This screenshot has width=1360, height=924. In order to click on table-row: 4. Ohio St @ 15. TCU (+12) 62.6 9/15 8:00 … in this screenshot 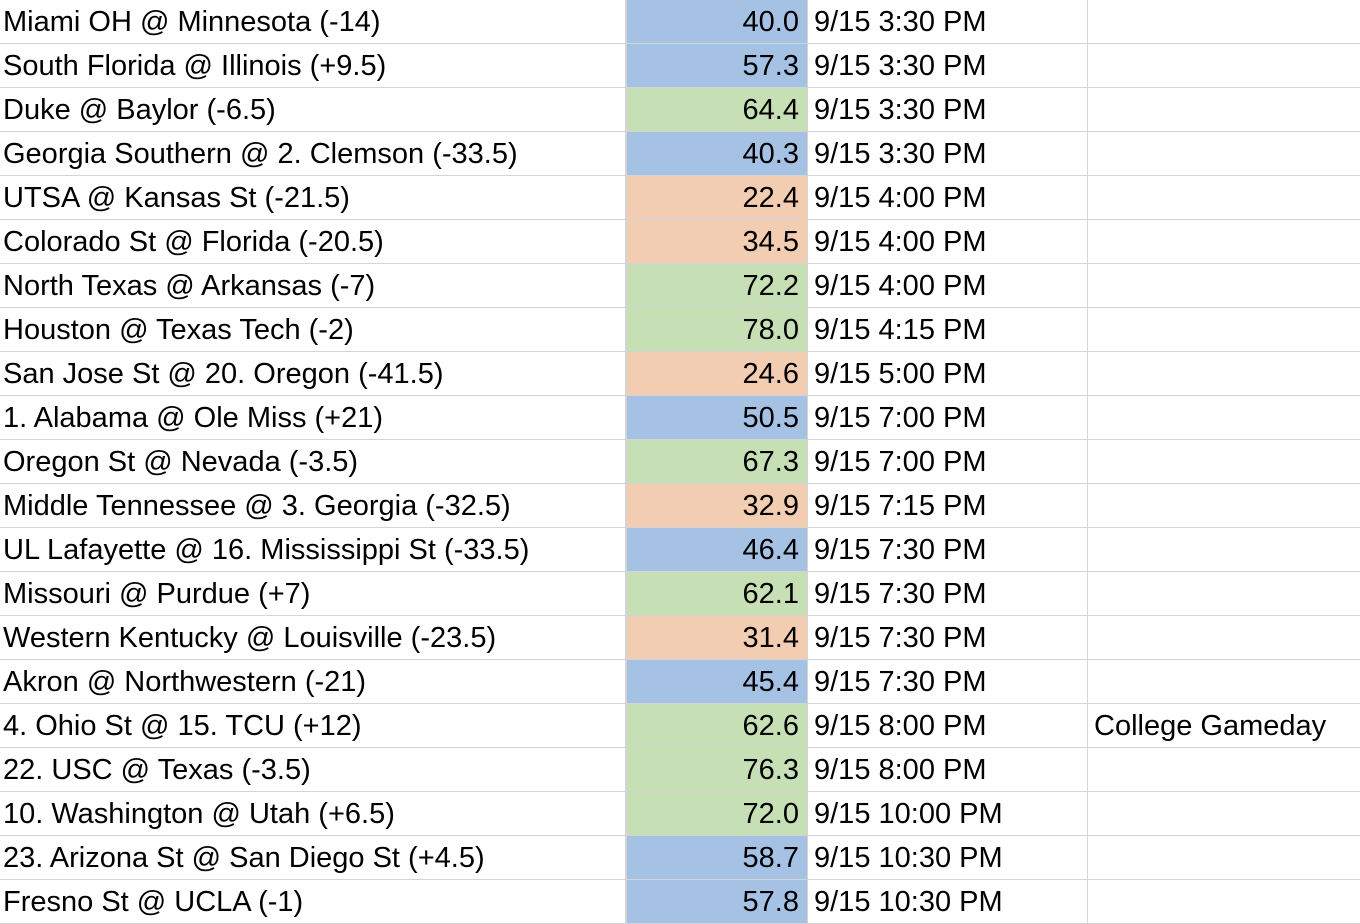, I will do `click(680, 726)`.